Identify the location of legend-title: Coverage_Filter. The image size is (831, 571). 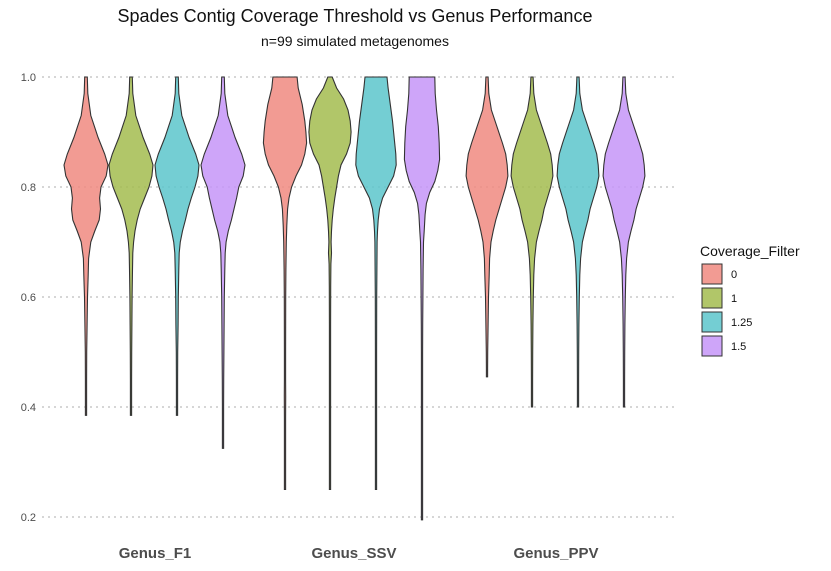
(750, 251).